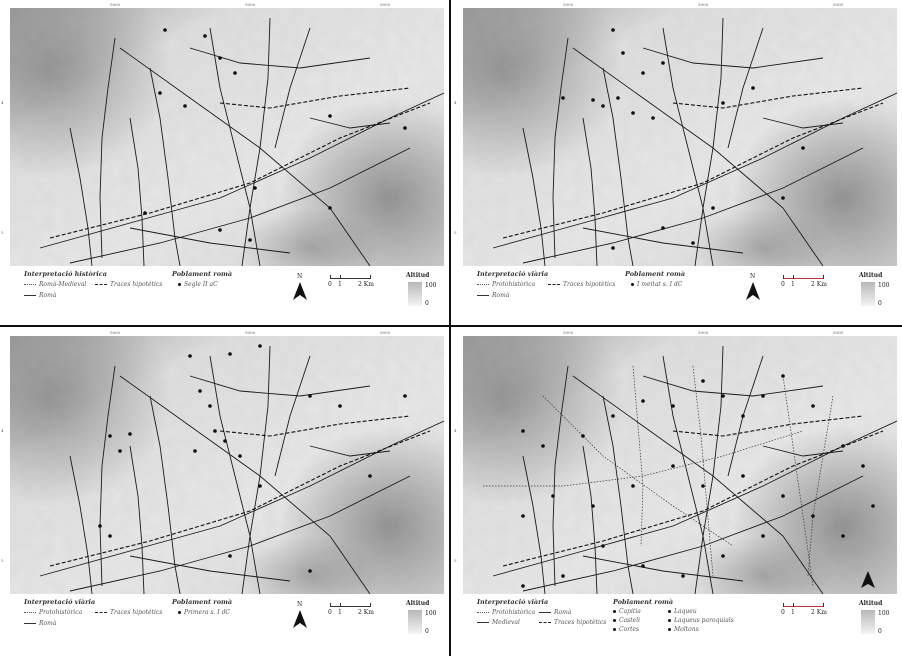  I want to click on route-label: Romà, so click(501, 295).